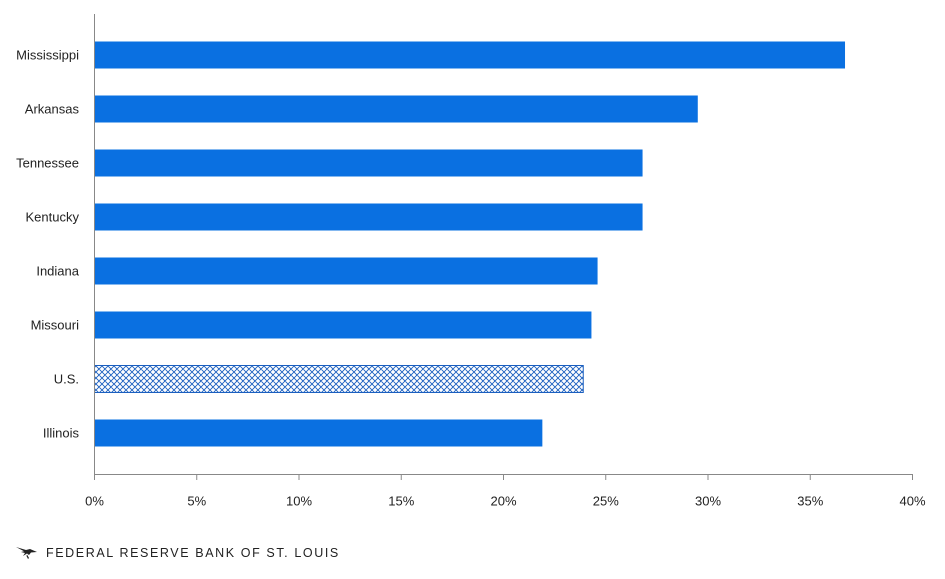 The image size is (945, 579). Describe the element at coordinates (346, 271) in the screenshot. I see `bar-indiana` at that location.